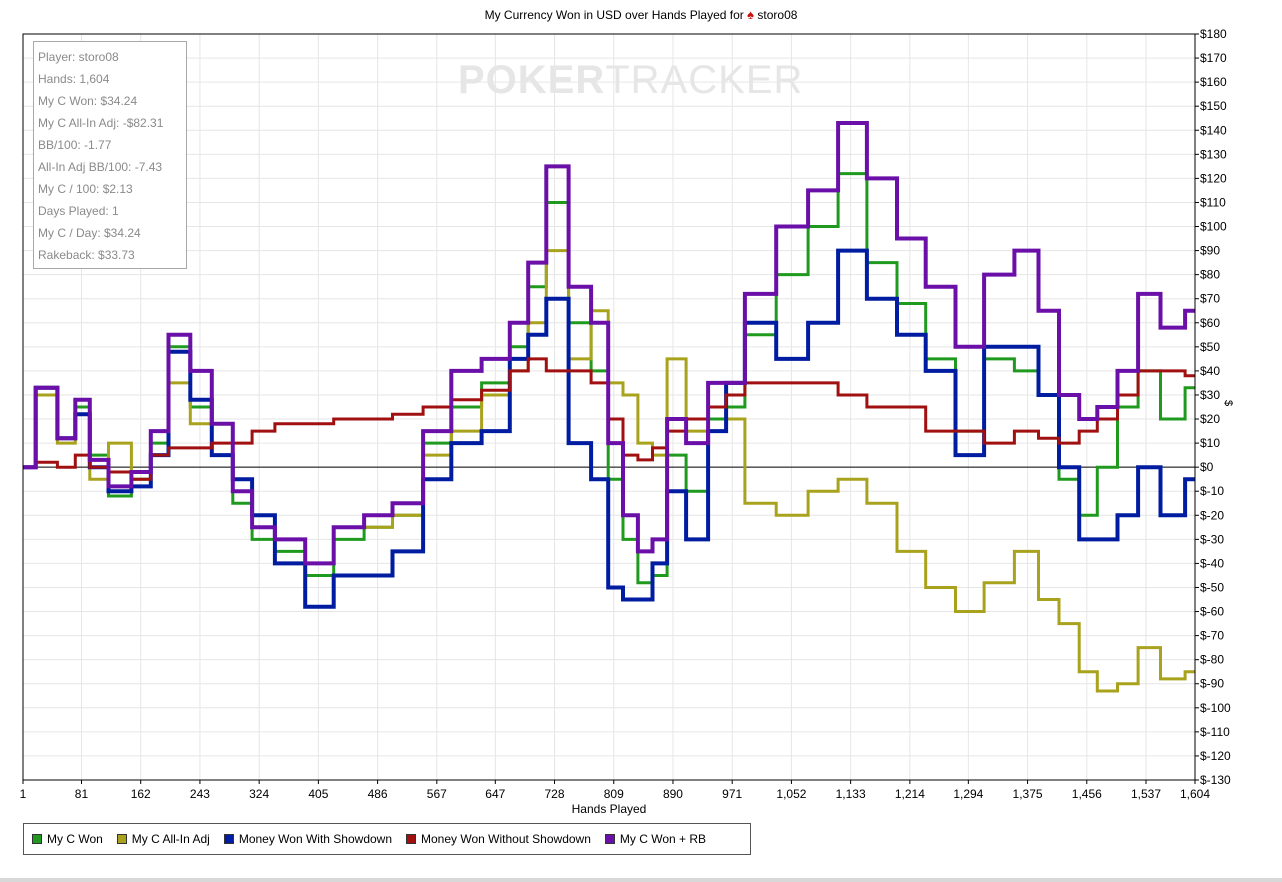 The image size is (1282, 882). I want to click on x-tick-label: 1,052, so click(791, 794).